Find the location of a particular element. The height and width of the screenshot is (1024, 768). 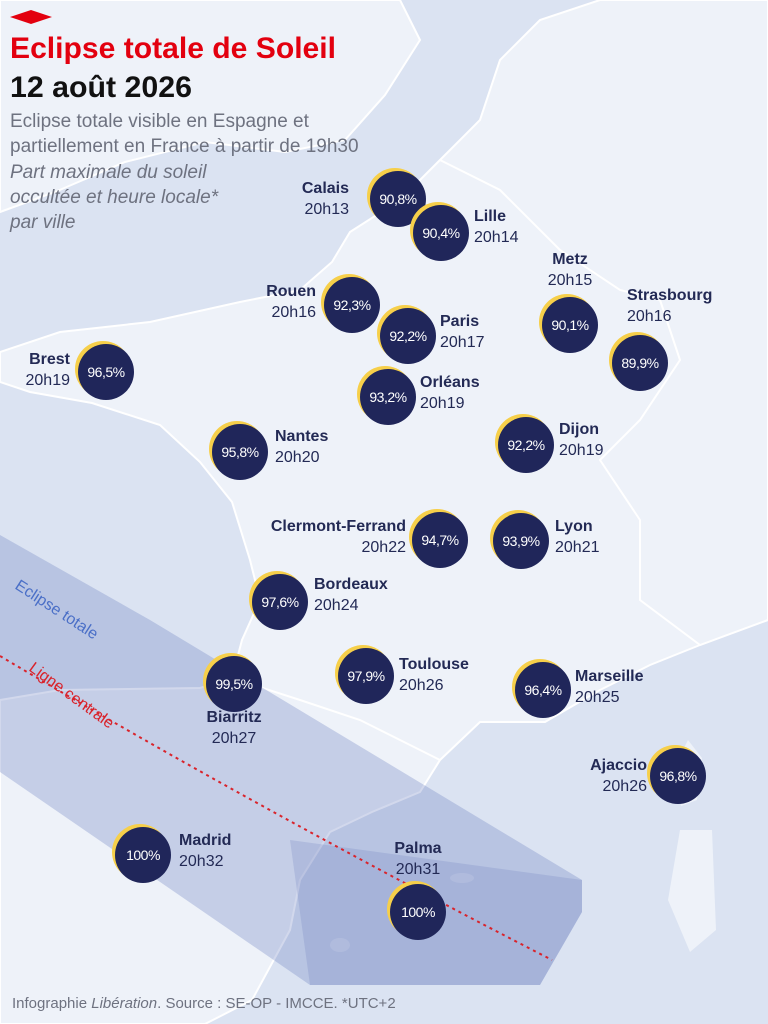

city: 100% Palma 20h31 is located at coordinates (416, 890).